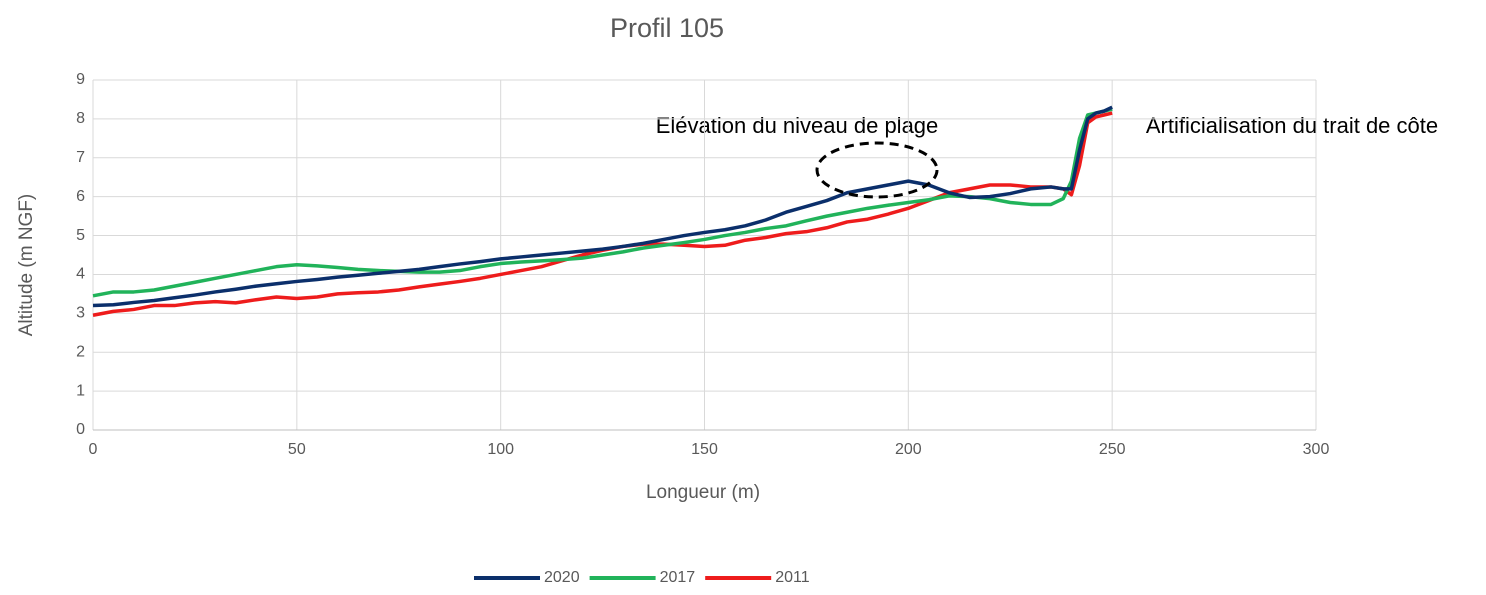  What do you see at coordinates (80, 351) in the screenshot?
I see `y-tick-label: 2` at bounding box center [80, 351].